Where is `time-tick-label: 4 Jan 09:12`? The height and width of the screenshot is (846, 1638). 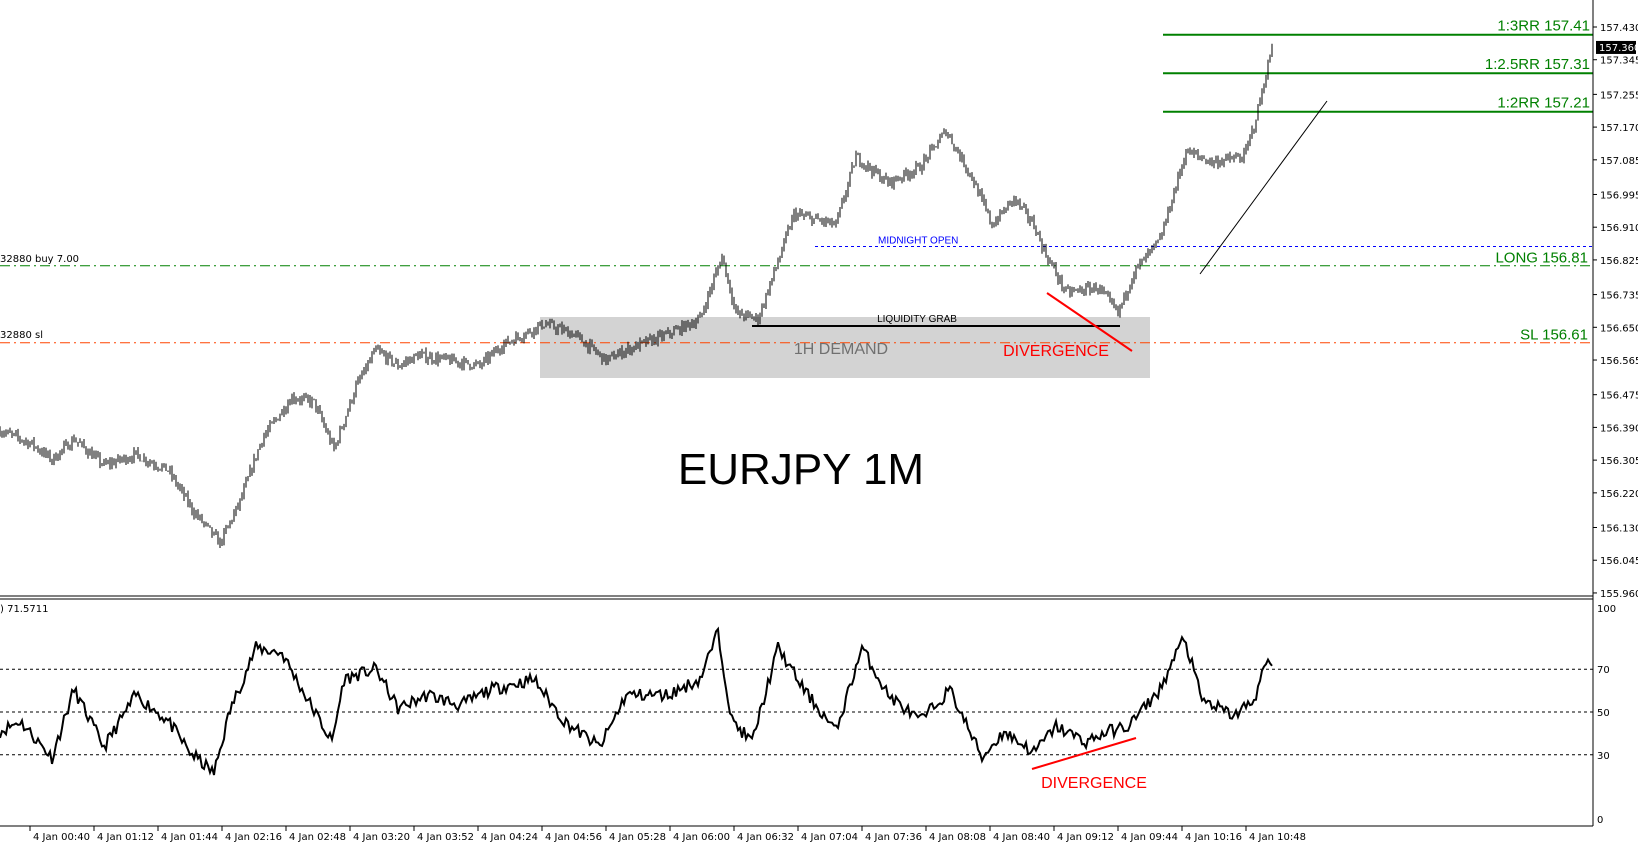
time-tick-label: 4 Jan 09:12 is located at coordinates (1085, 837).